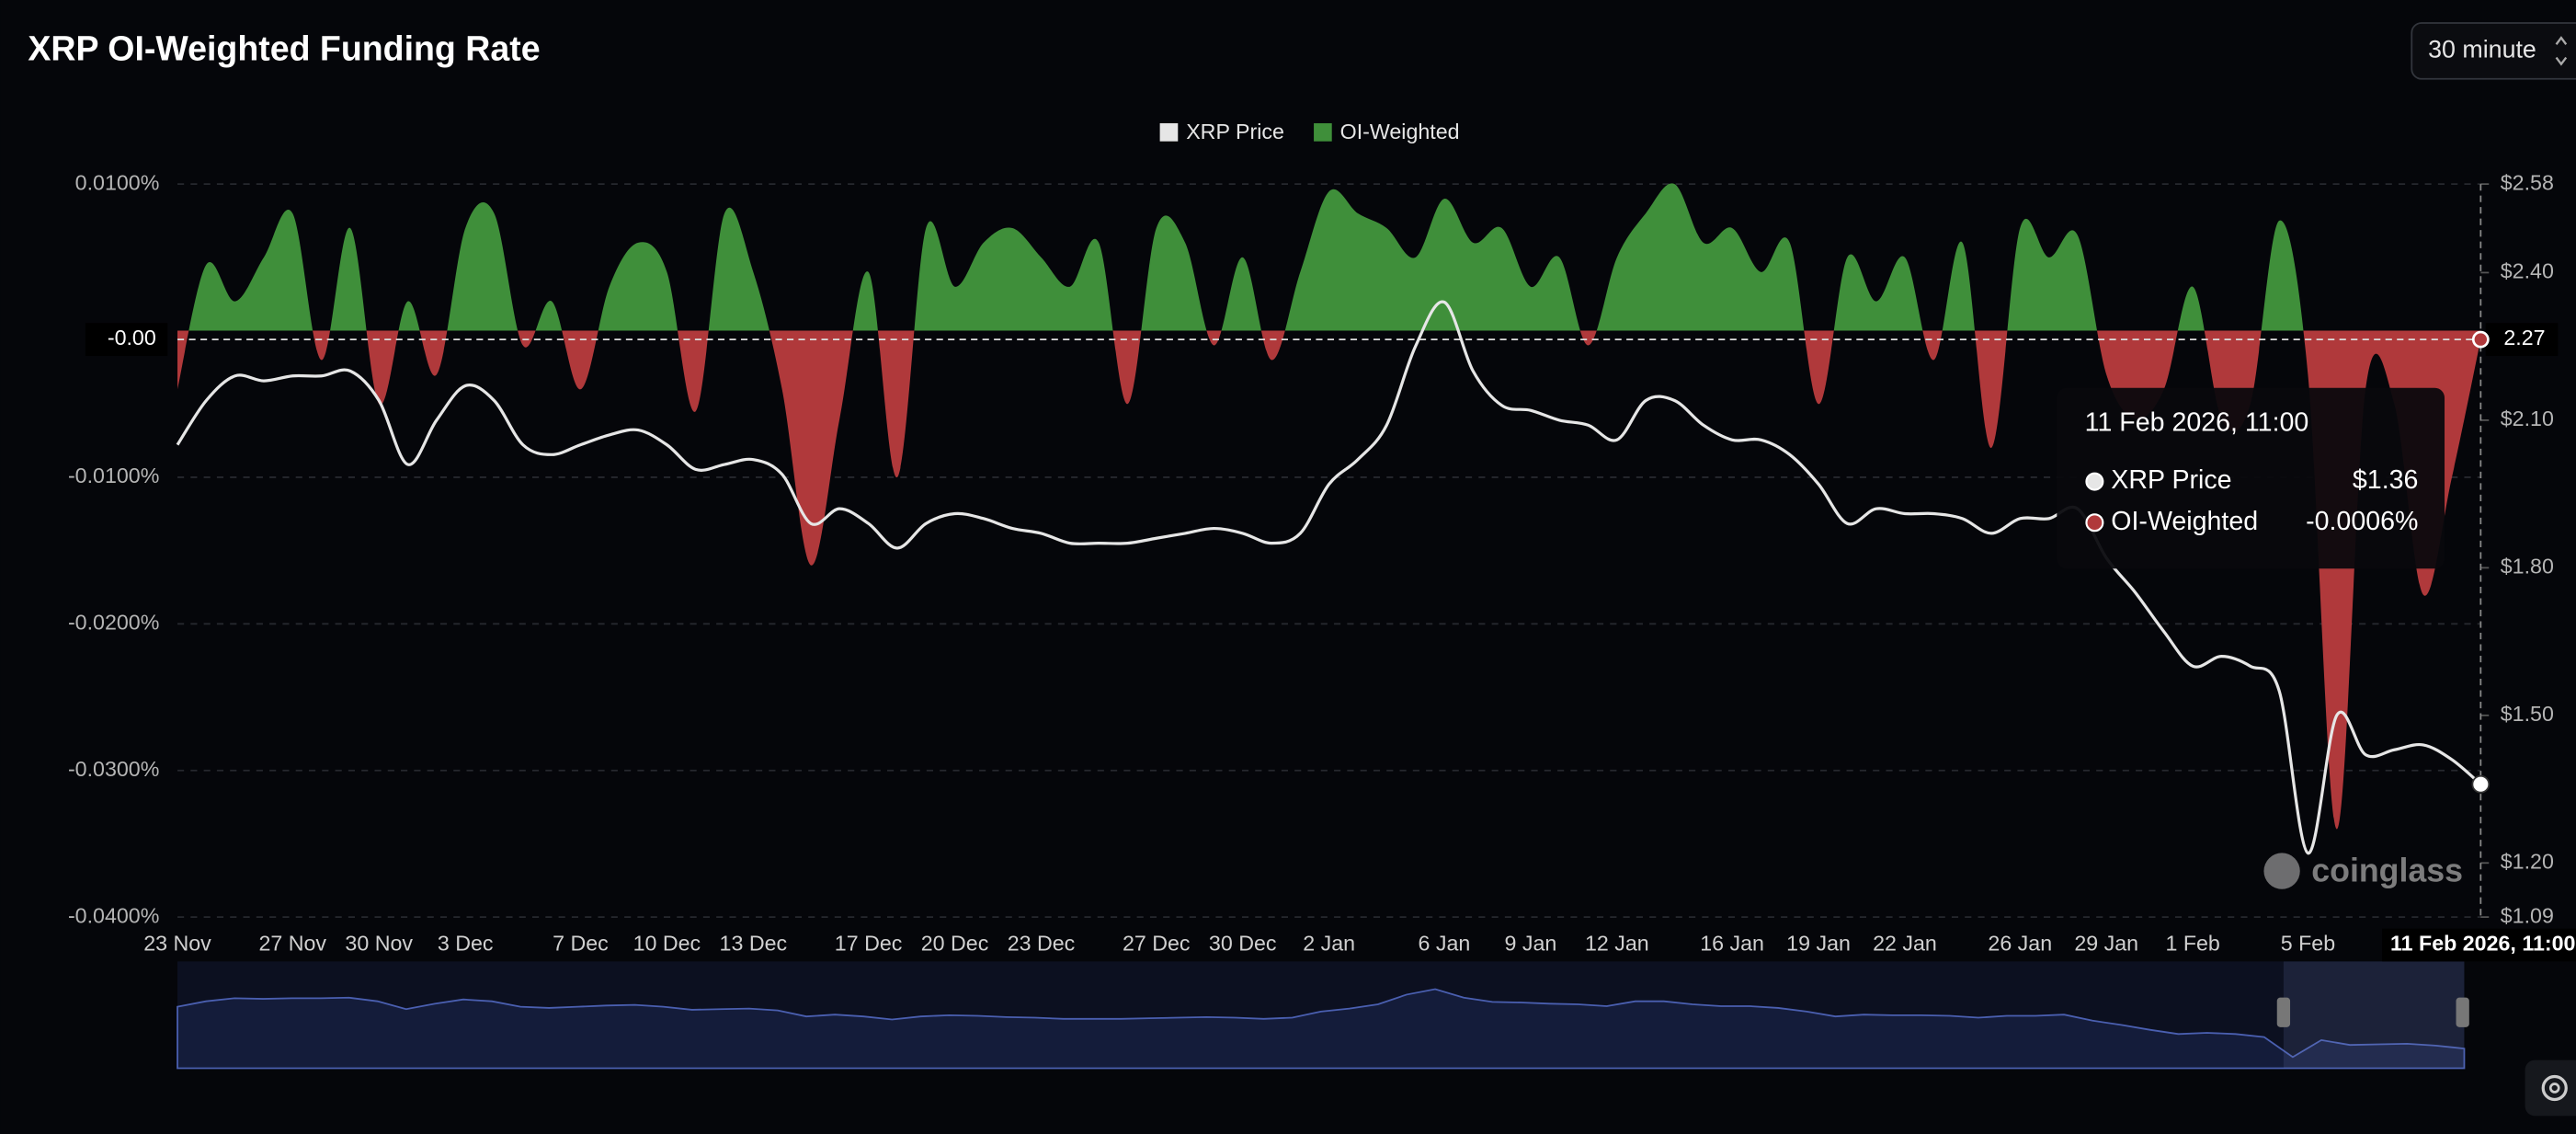  I want to click on x-tick-label: 30 Dec, so click(1243, 944).